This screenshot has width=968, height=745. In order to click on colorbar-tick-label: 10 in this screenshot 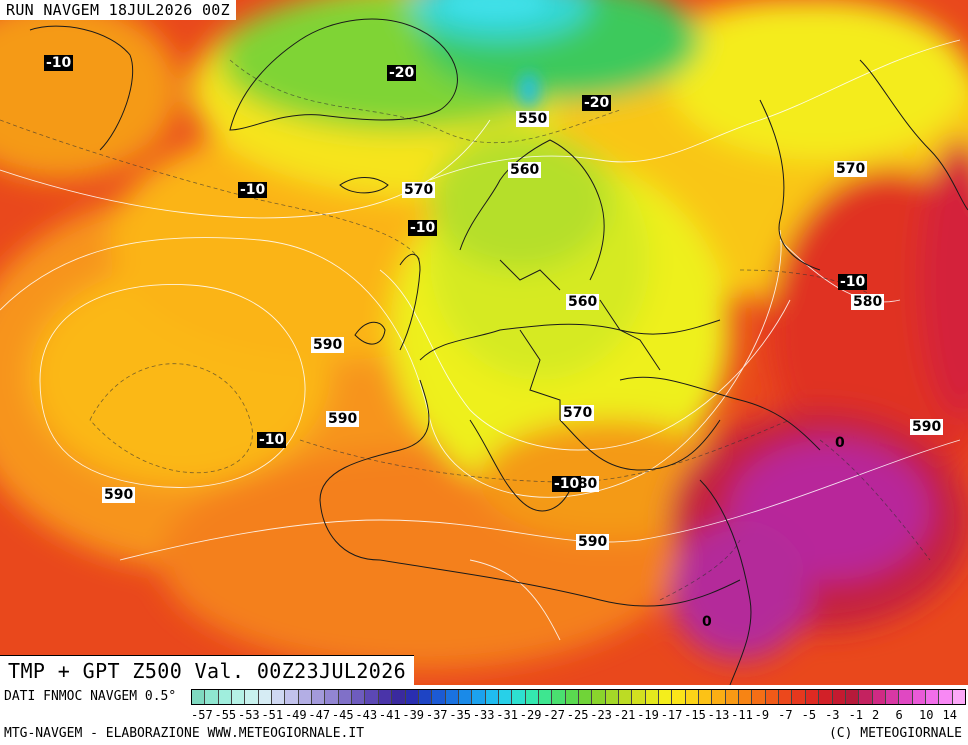, I will do `click(926, 715)`.